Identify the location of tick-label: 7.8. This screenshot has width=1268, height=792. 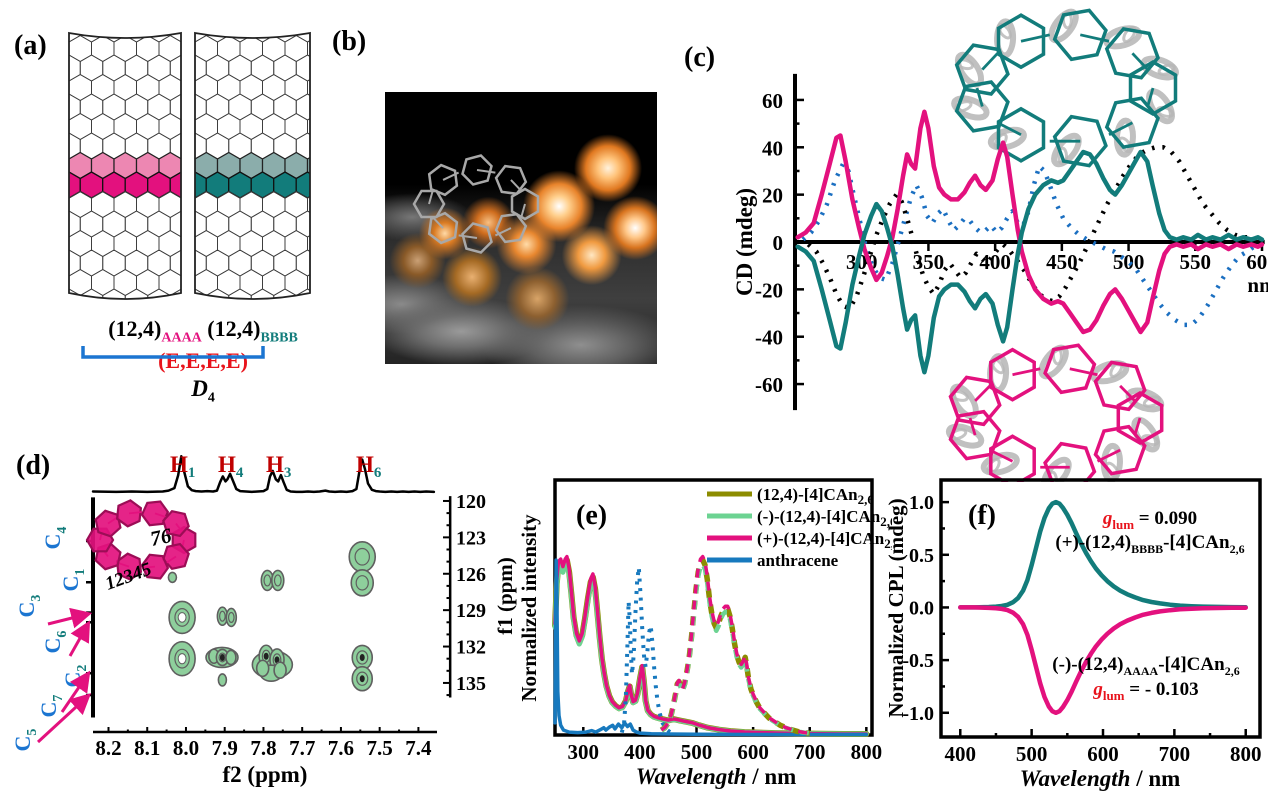
(263, 748).